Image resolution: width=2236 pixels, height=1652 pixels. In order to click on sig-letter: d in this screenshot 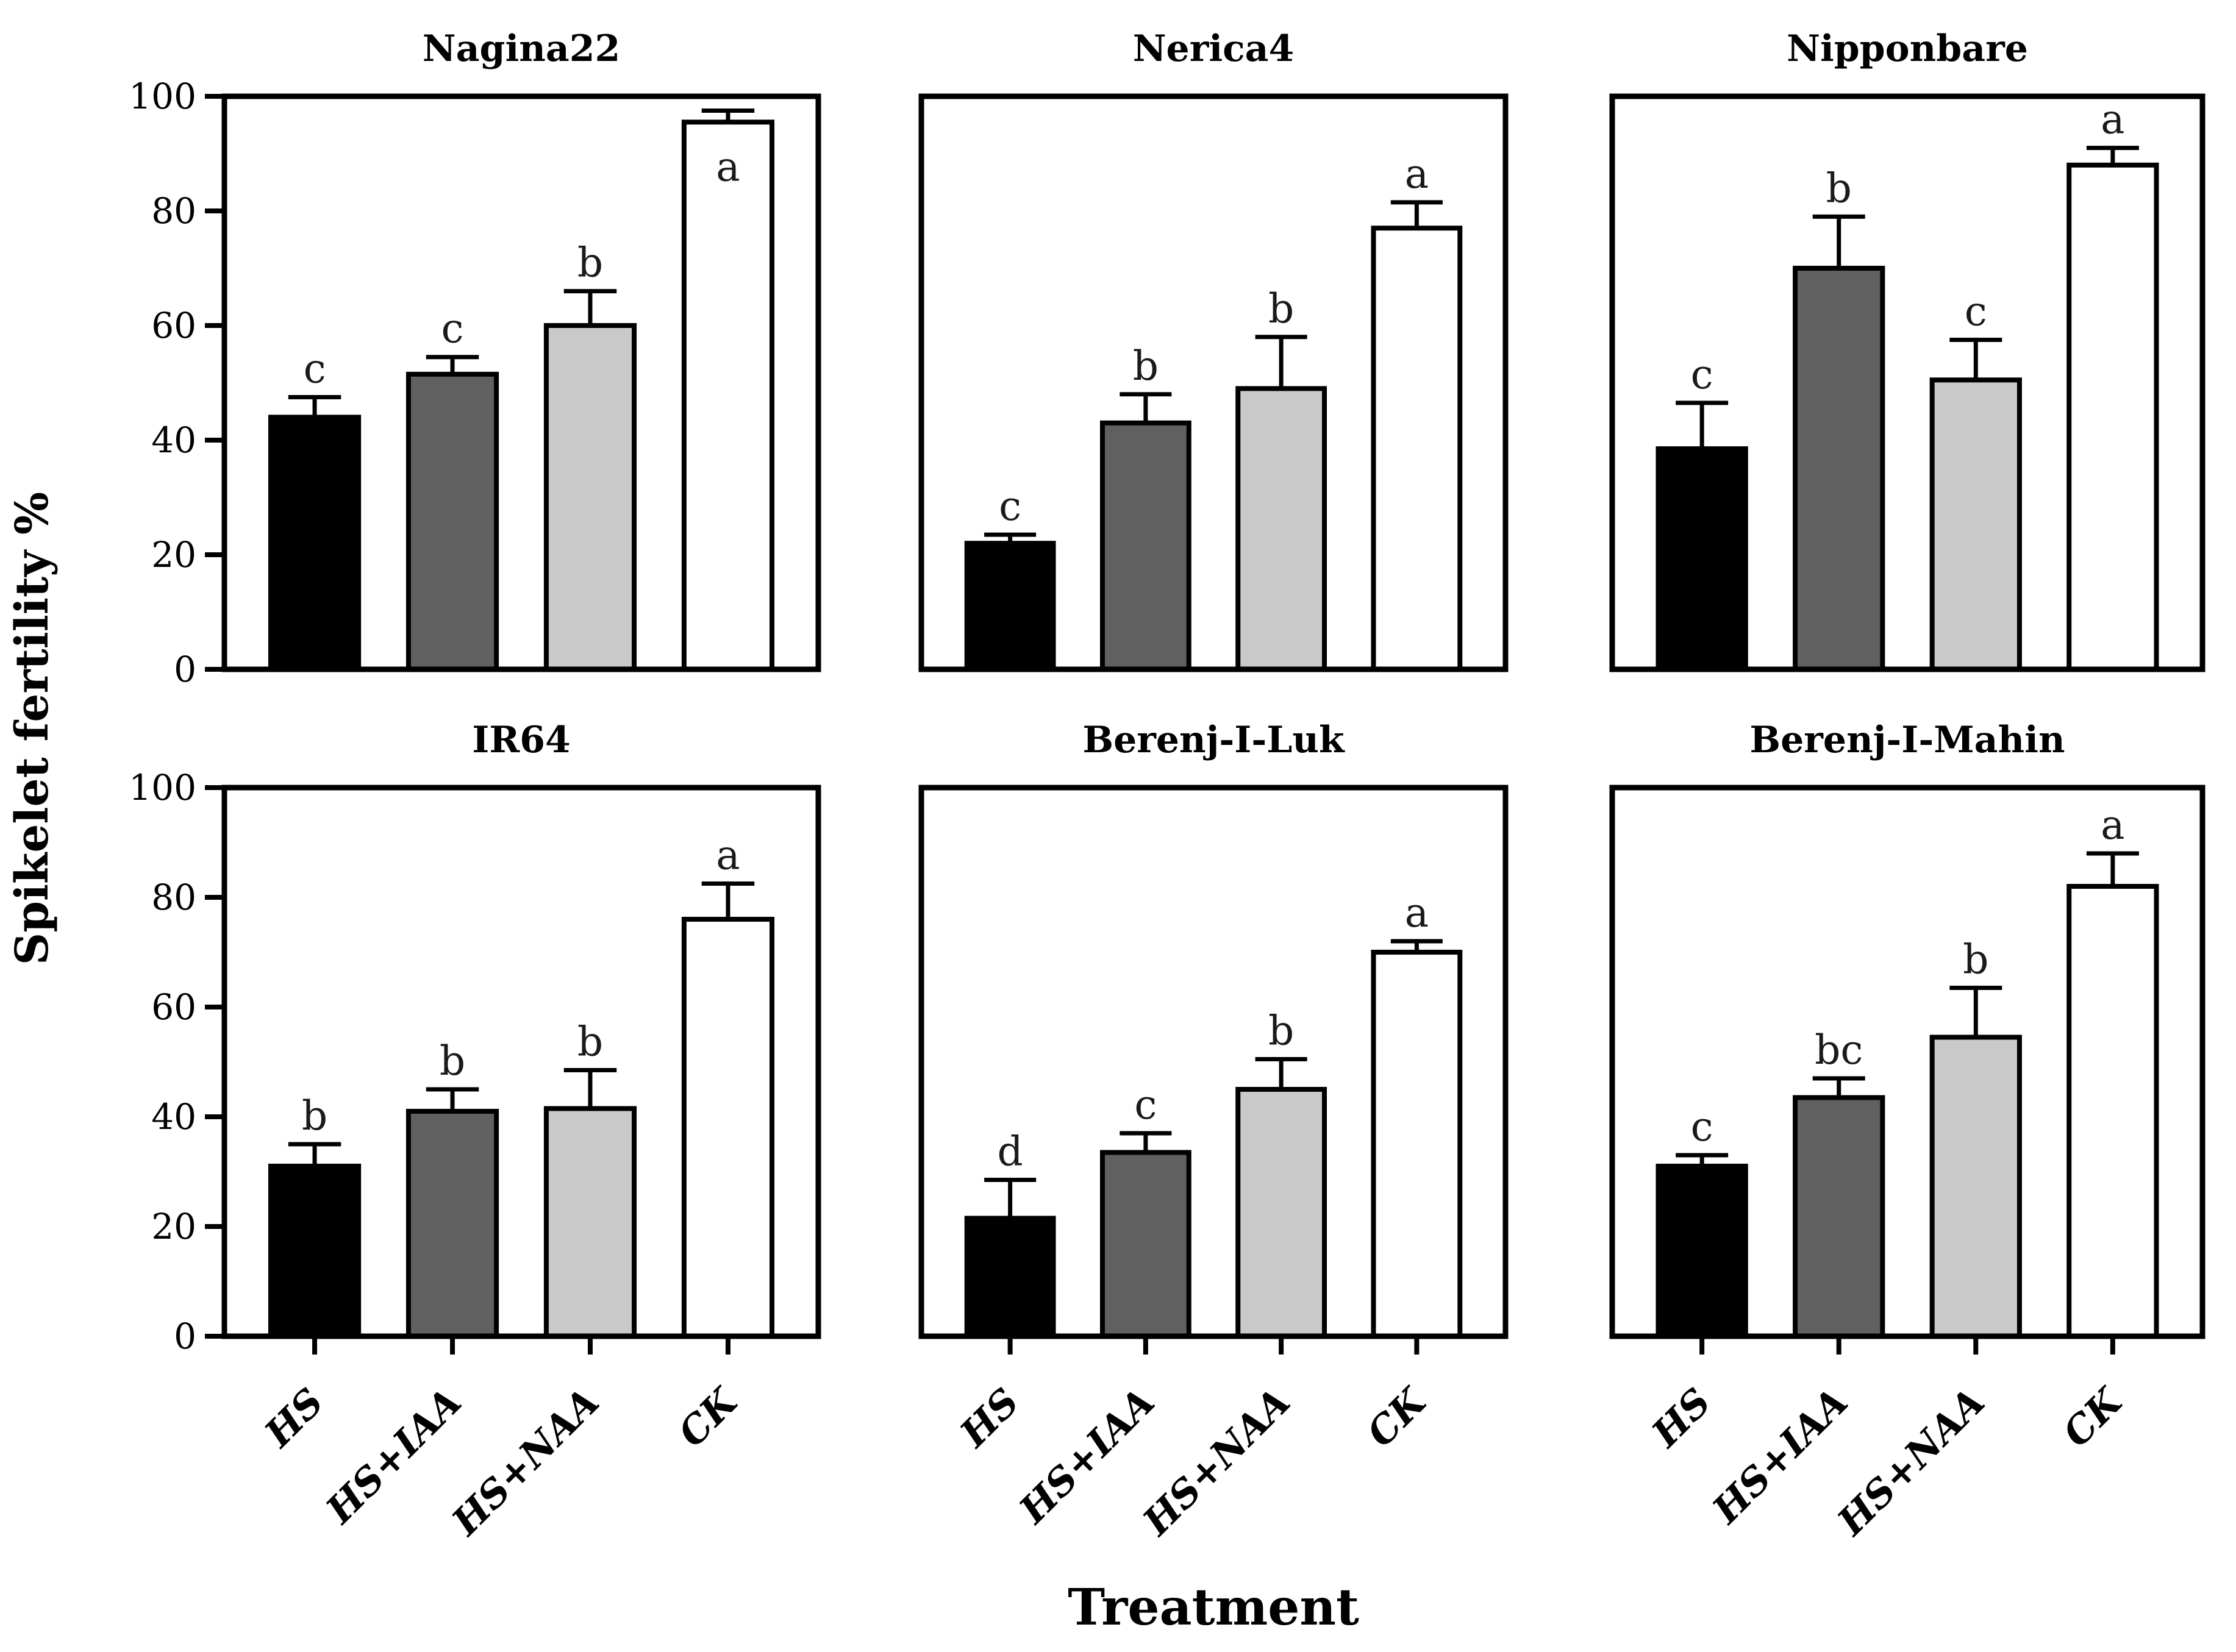, I will do `click(1010, 1151)`.